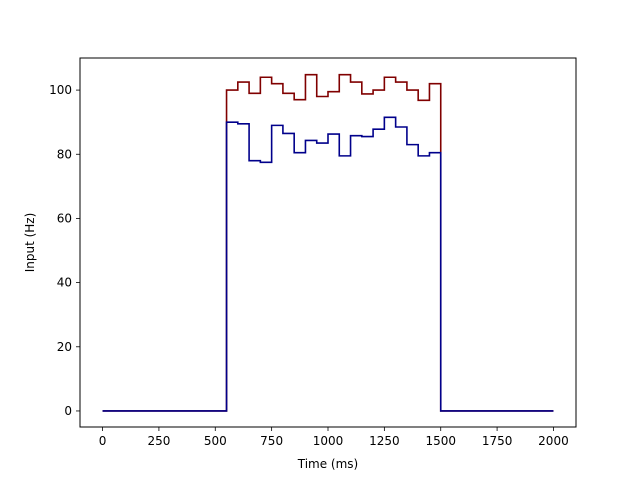 The width and height of the screenshot is (640, 480). Describe the element at coordinates (60, 90) in the screenshot. I see `y-tick-label: 100` at that location.